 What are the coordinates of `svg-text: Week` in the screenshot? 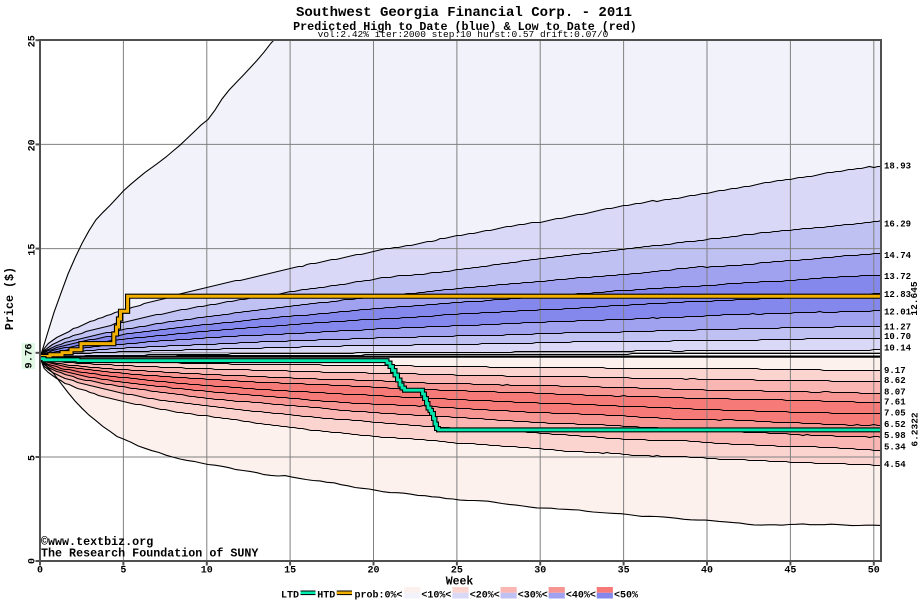 It's located at (460, 582).